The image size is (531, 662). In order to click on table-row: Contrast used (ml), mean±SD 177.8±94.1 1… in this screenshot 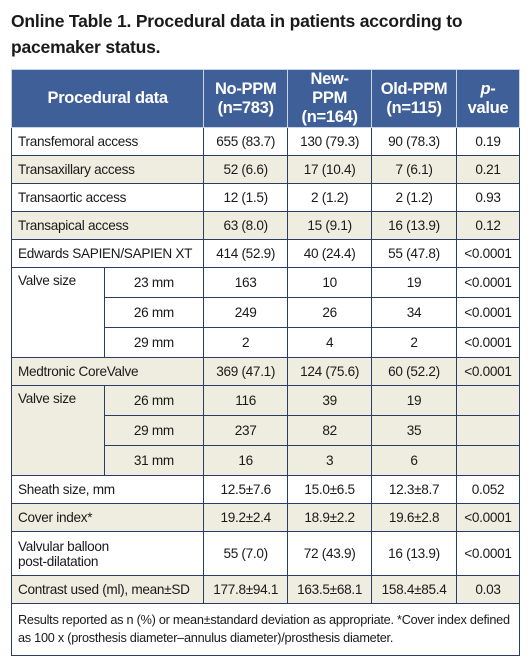, I will do `click(265, 589)`.